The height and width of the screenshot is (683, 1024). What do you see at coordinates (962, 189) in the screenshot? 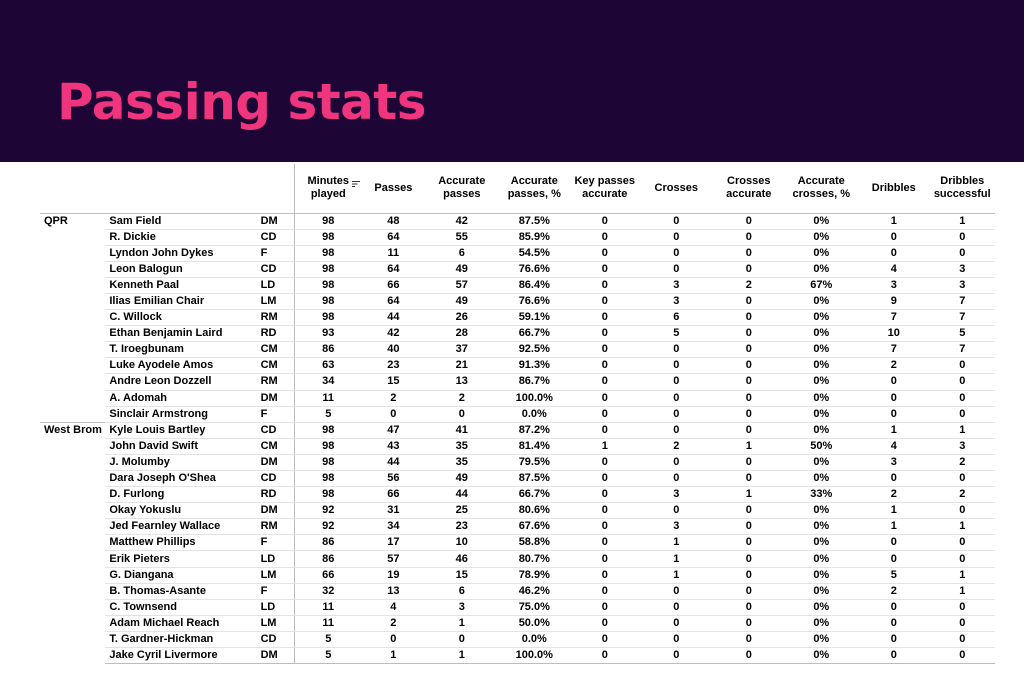
I see `column-header-dribbles-successful: Dribbles successful` at bounding box center [962, 189].